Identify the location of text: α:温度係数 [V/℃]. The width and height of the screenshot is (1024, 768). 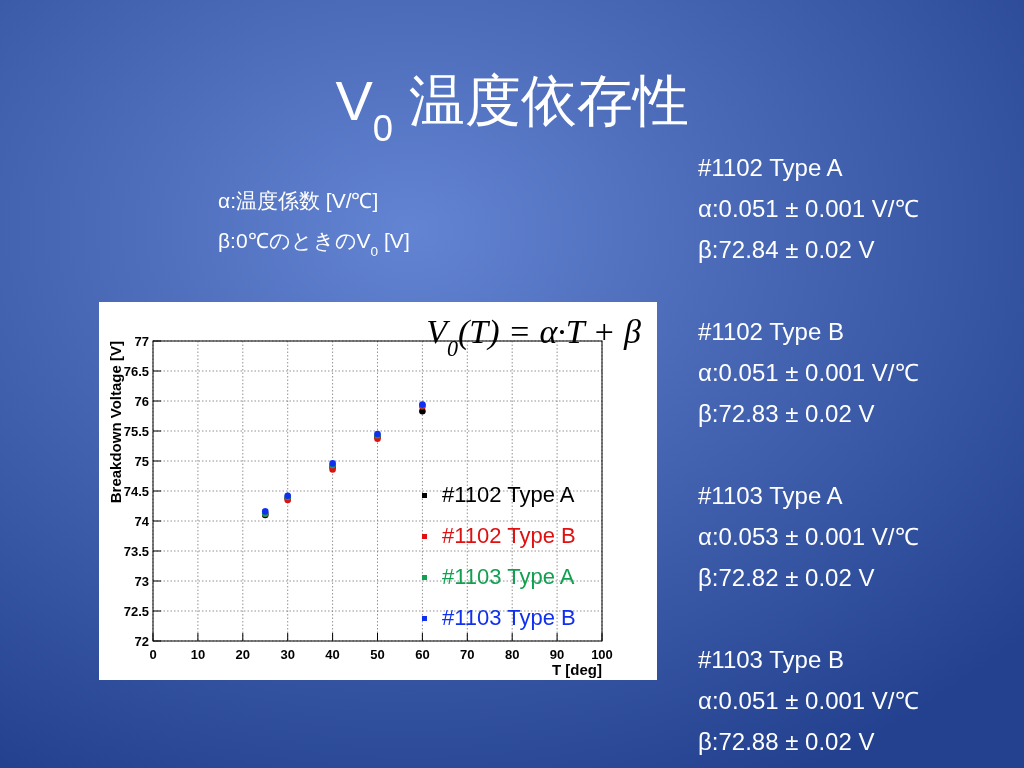
(298, 200).